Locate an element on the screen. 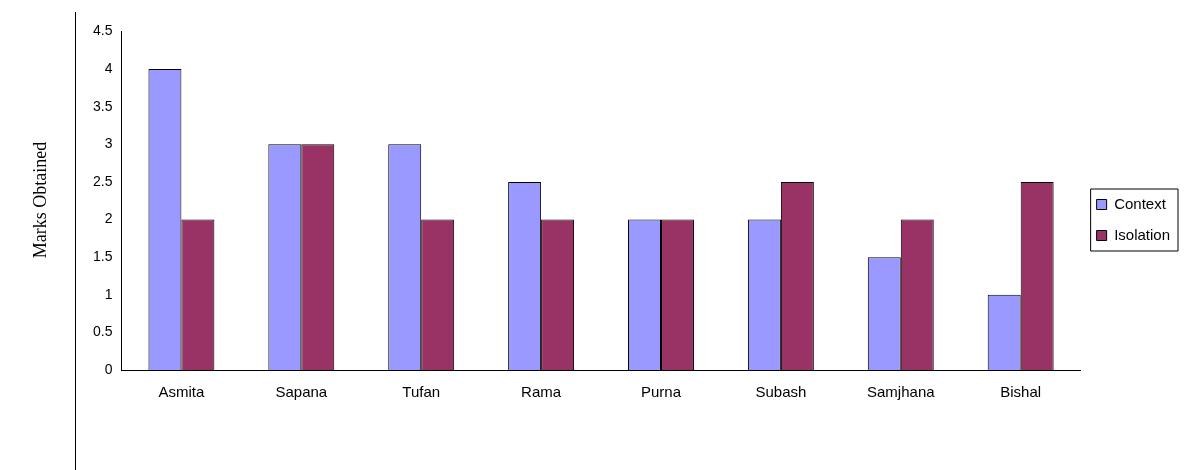 Image resolution: width=1200 pixels, height=470 pixels. y-tick-label: 2.5 is located at coordinates (102, 180).